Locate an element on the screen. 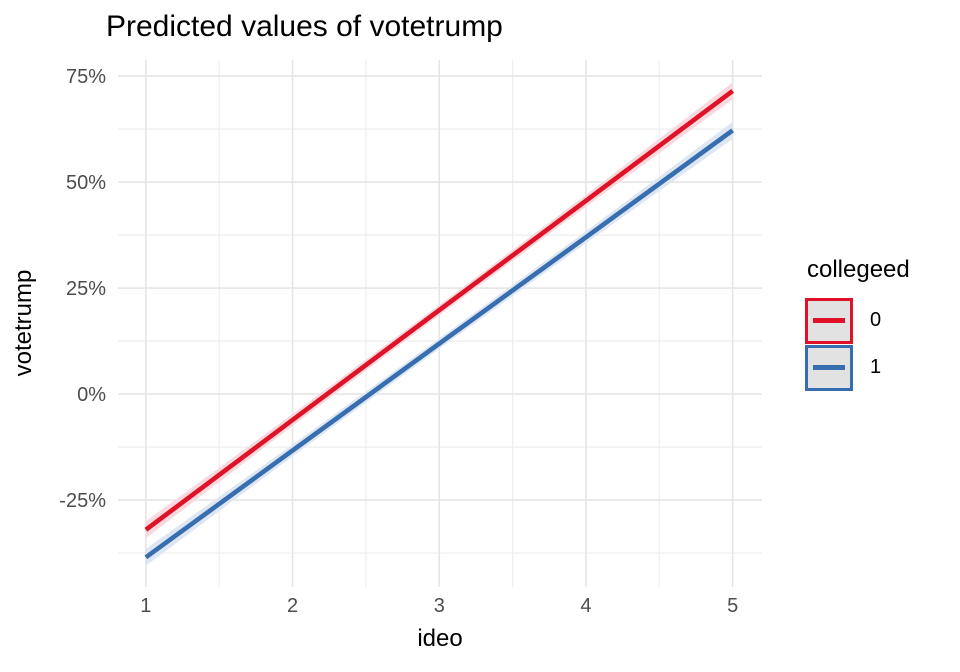 The height and width of the screenshot is (672, 960). legend-entry-1: 1 is located at coordinates (857, 367).